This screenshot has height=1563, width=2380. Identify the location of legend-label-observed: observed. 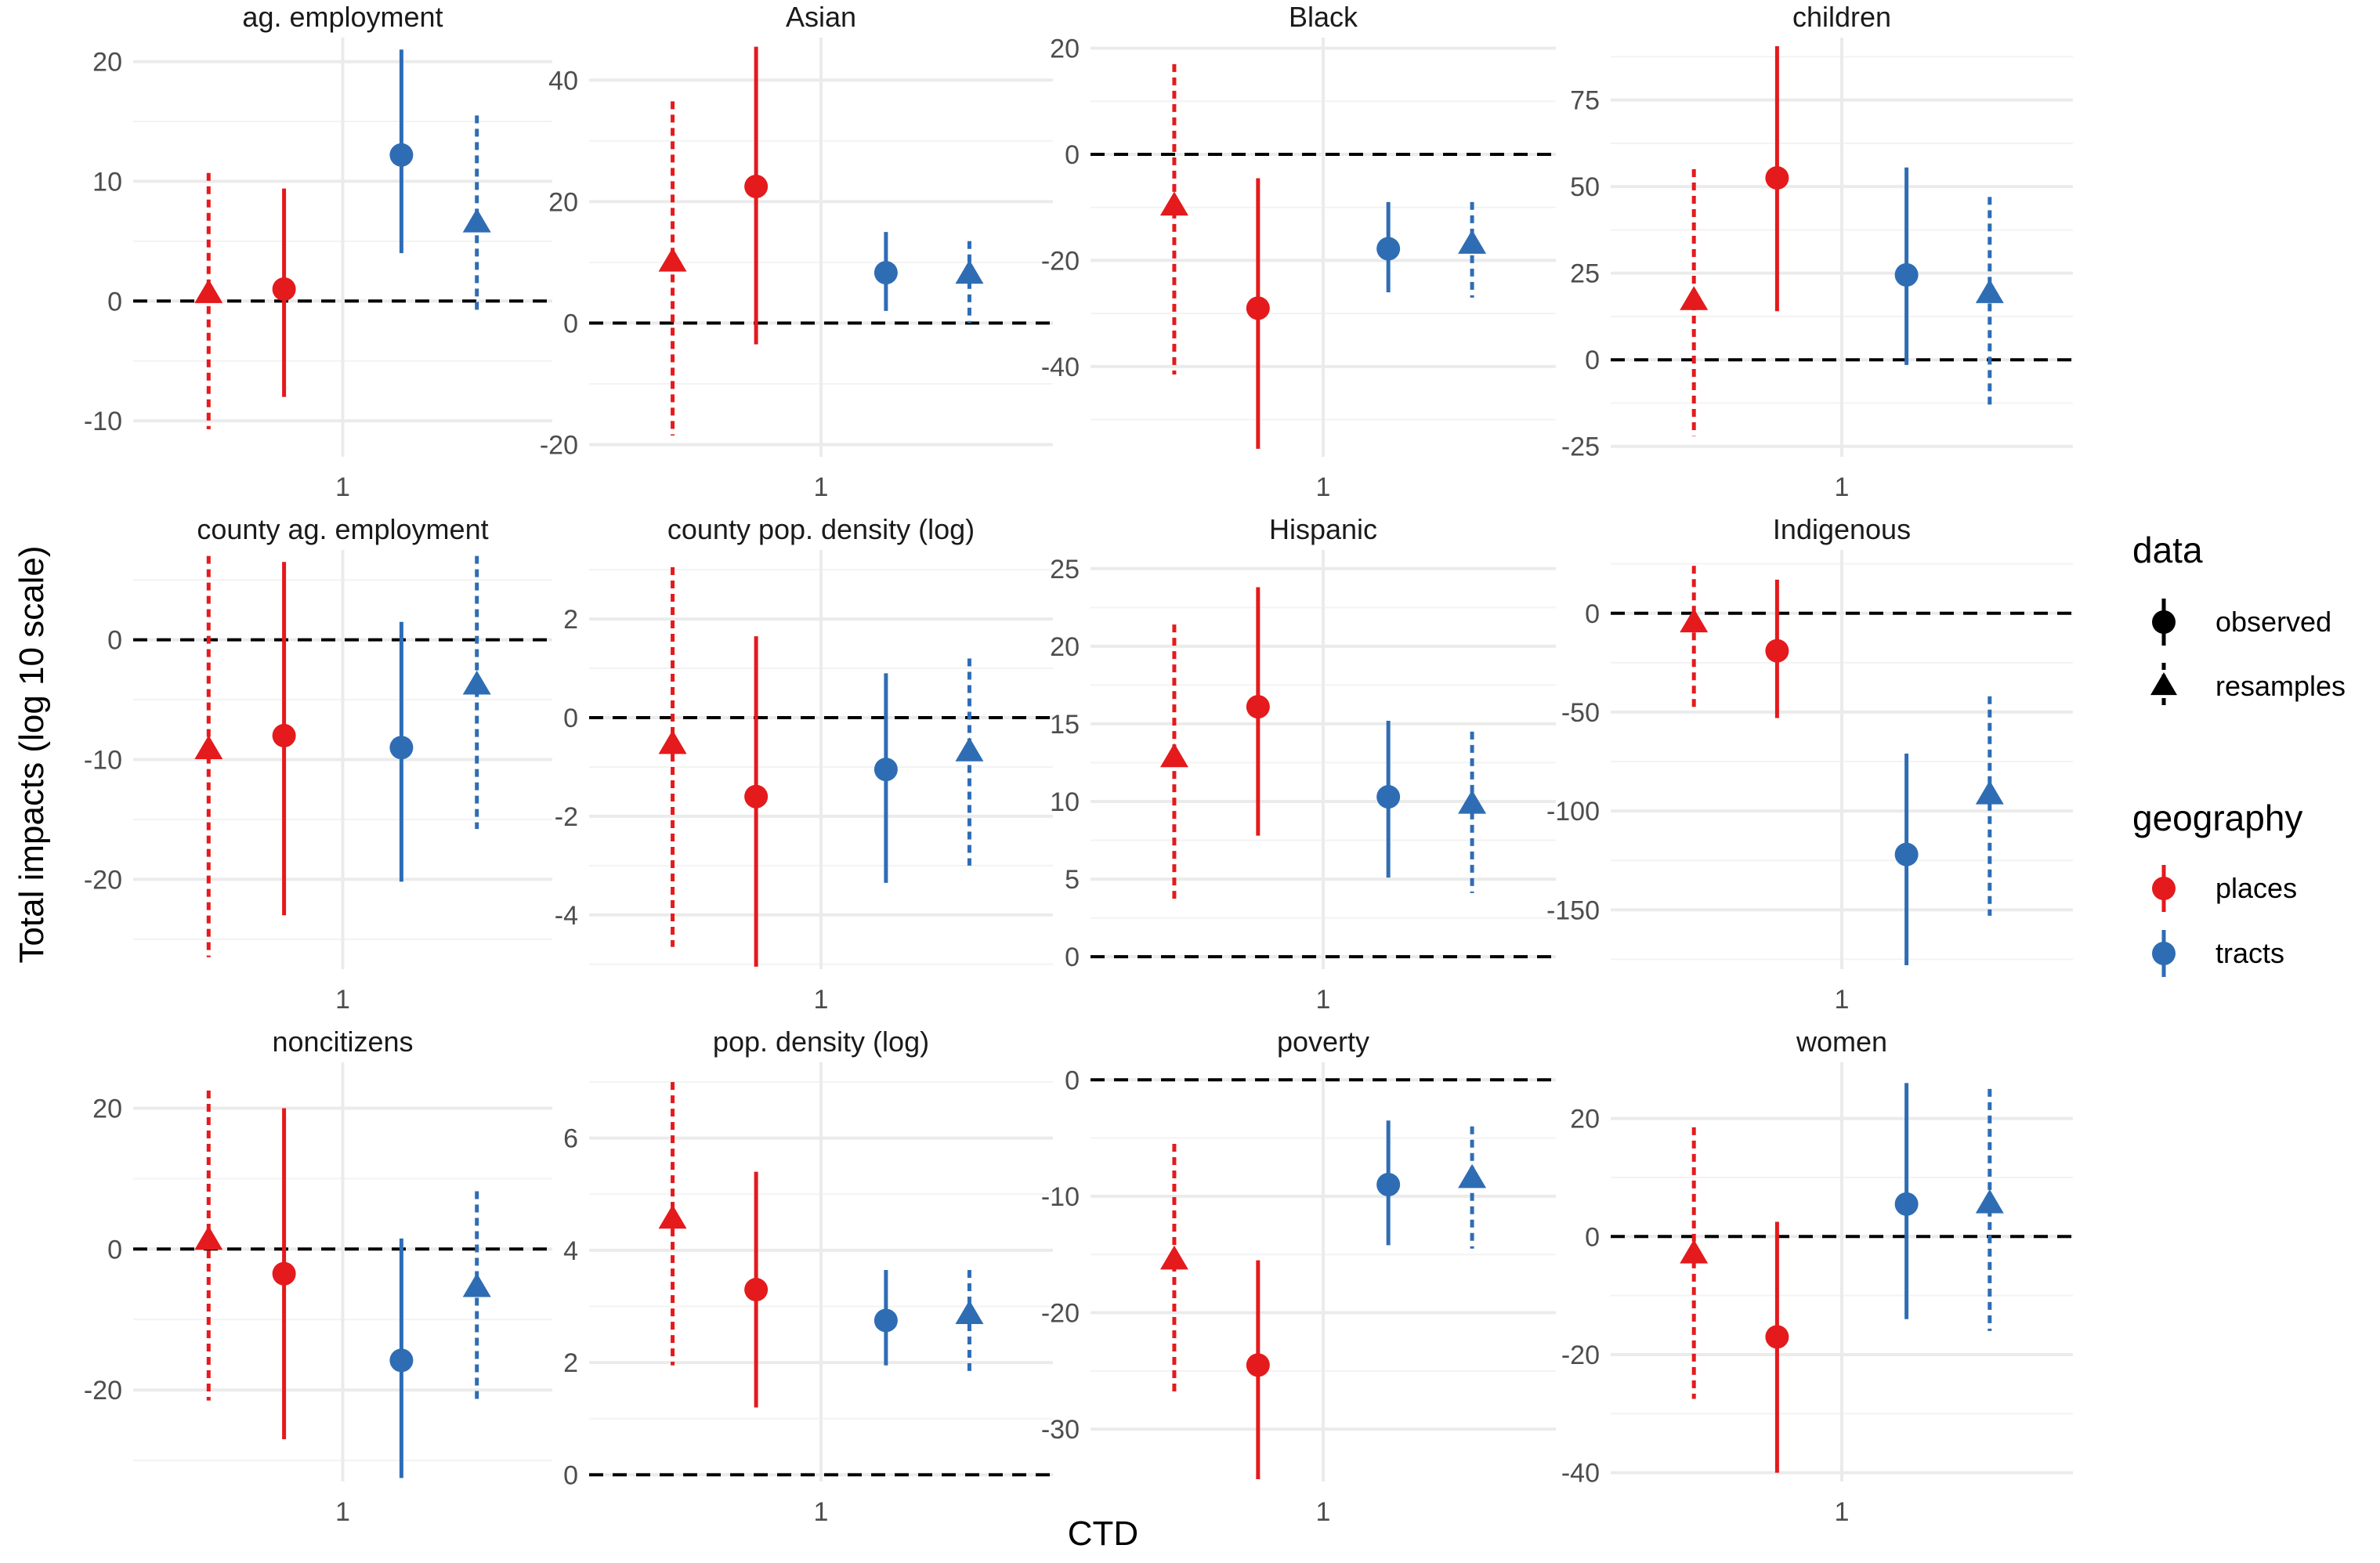
(2273, 622).